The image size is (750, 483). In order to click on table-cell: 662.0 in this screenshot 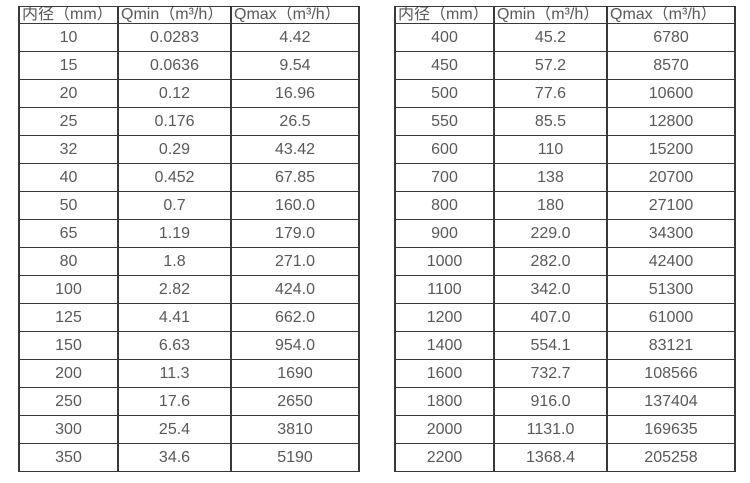, I will do `click(295, 317)`.